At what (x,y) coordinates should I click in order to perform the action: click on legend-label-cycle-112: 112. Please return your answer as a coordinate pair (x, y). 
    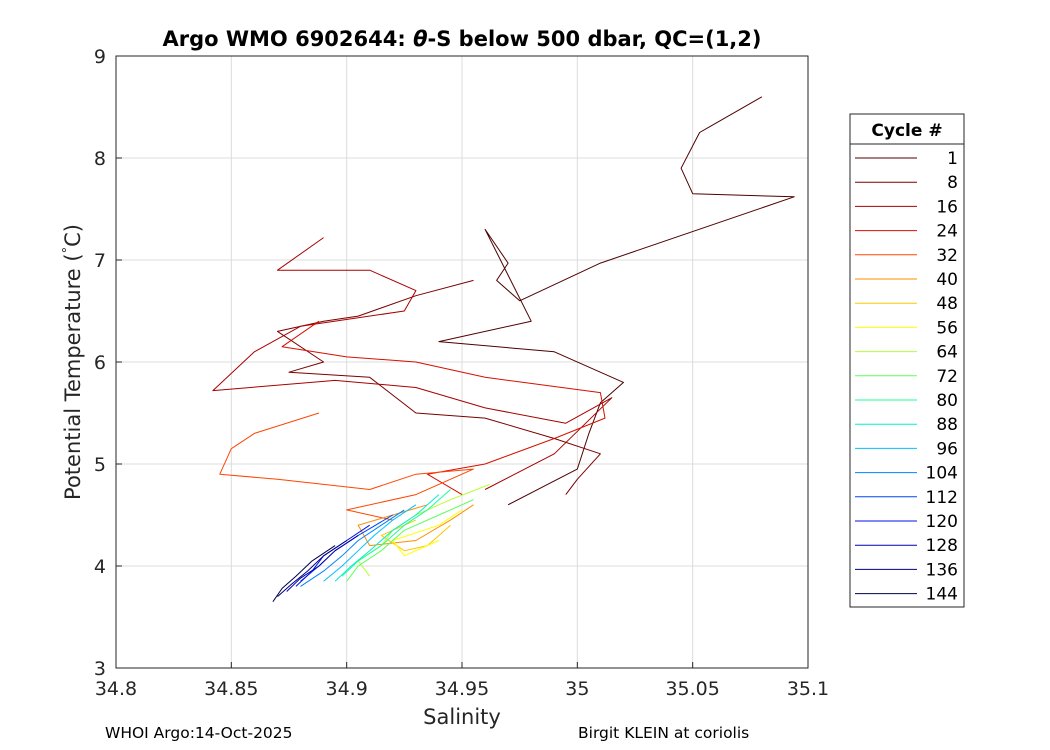
    Looking at the image, I should click on (942, 498).